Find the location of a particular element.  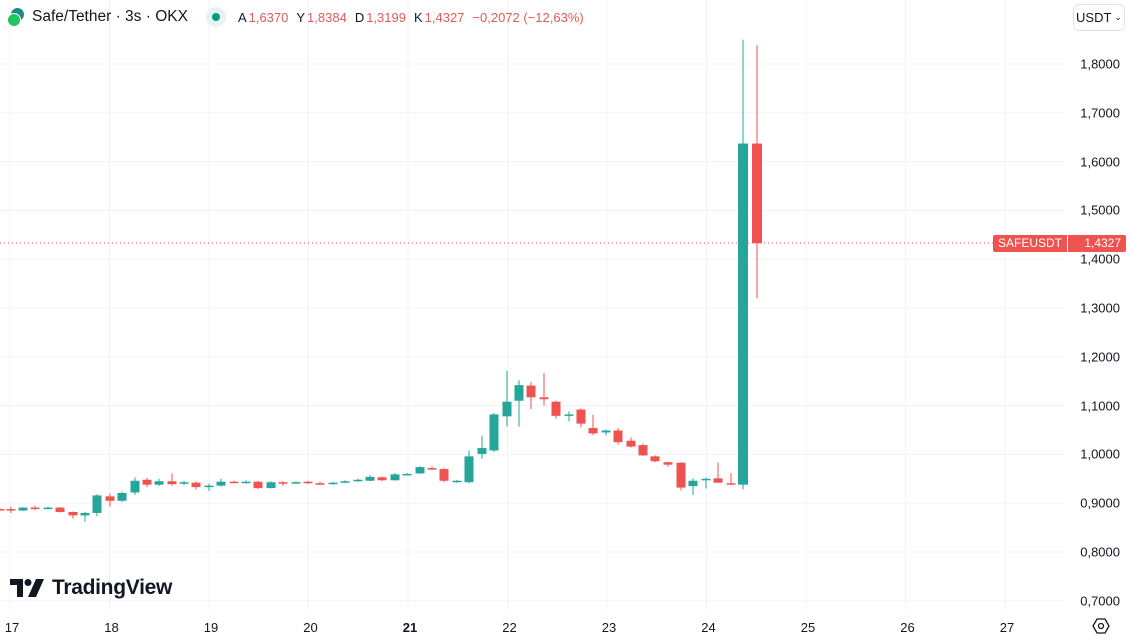

tradingview-logo: TradingView is located at coordinates (91, 588).